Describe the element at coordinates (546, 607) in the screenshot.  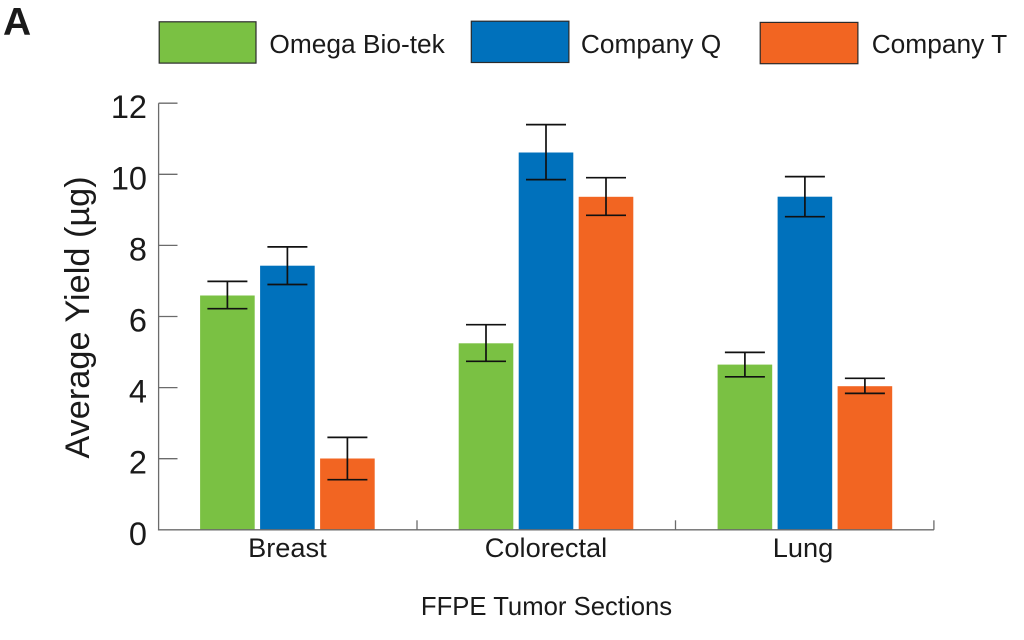
I see `svg-text: FFPE Tumor Sections` at that location.